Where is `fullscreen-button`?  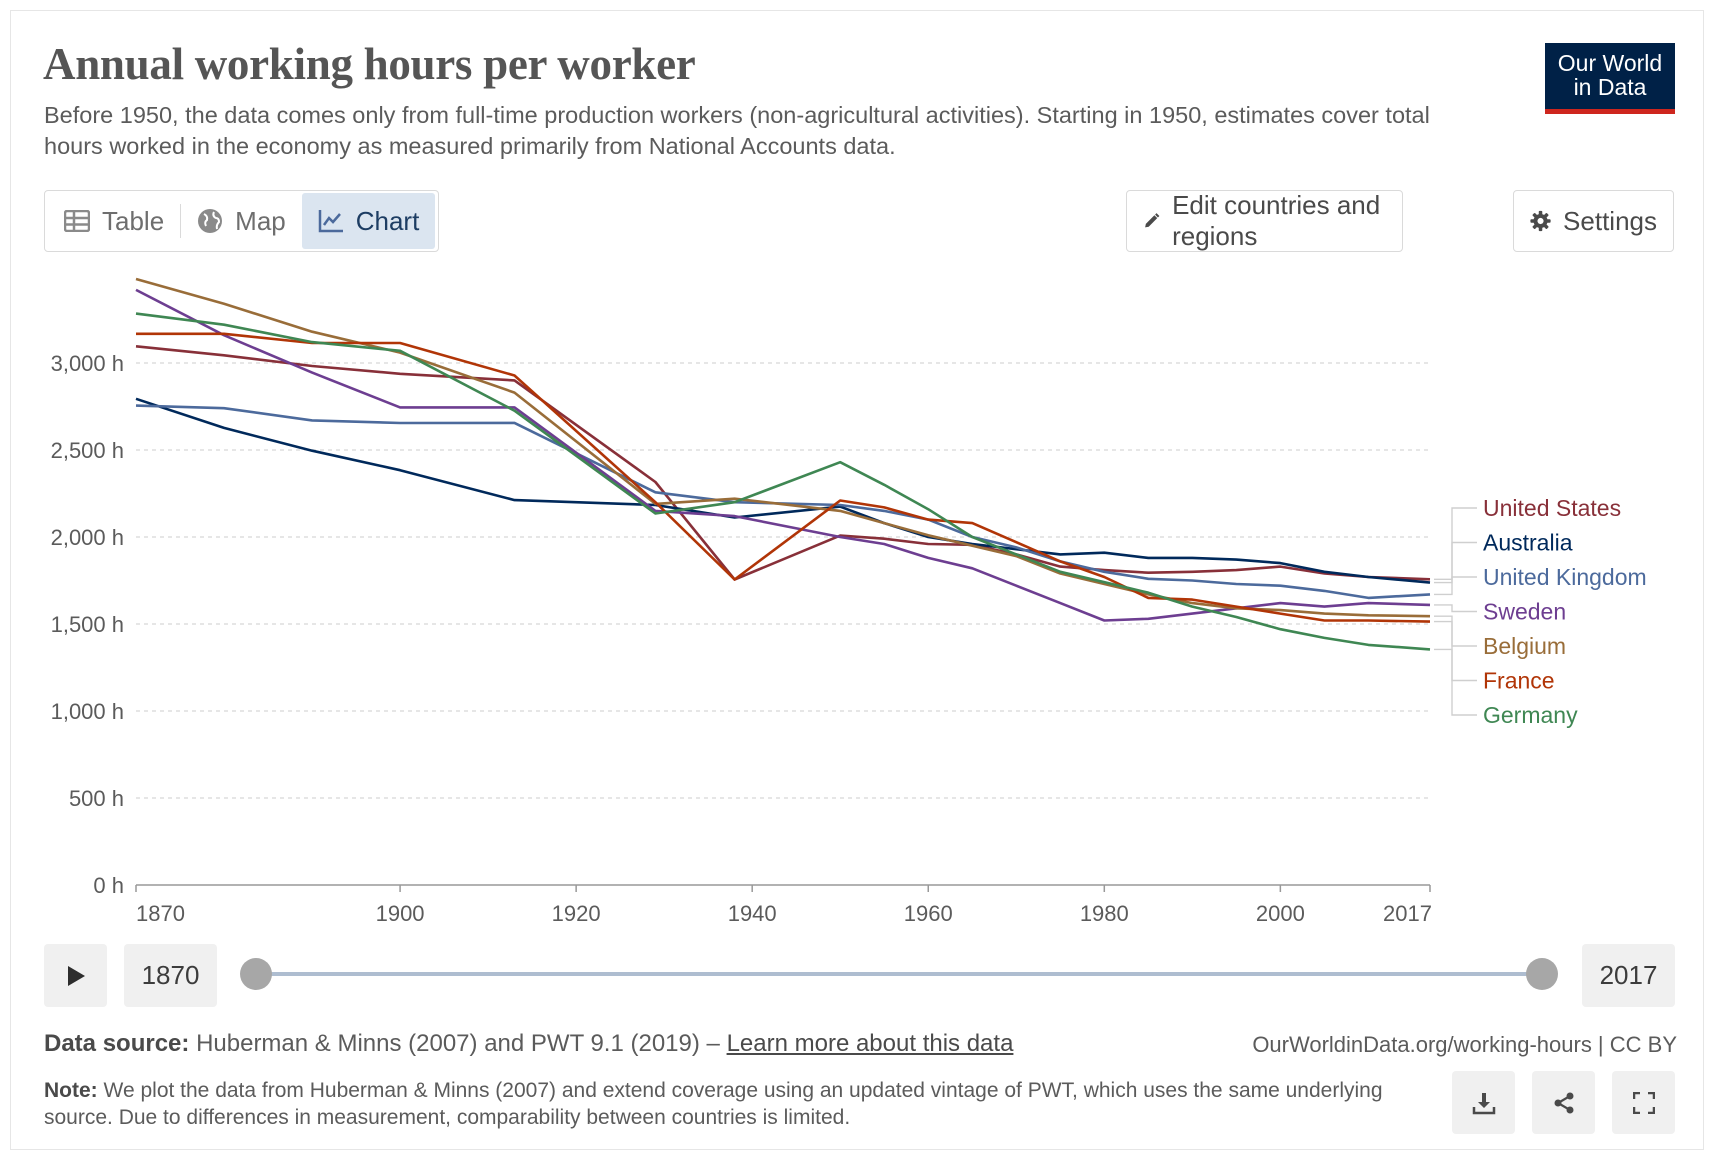
fullscreen-button is located at coordinates (1643, 1102).